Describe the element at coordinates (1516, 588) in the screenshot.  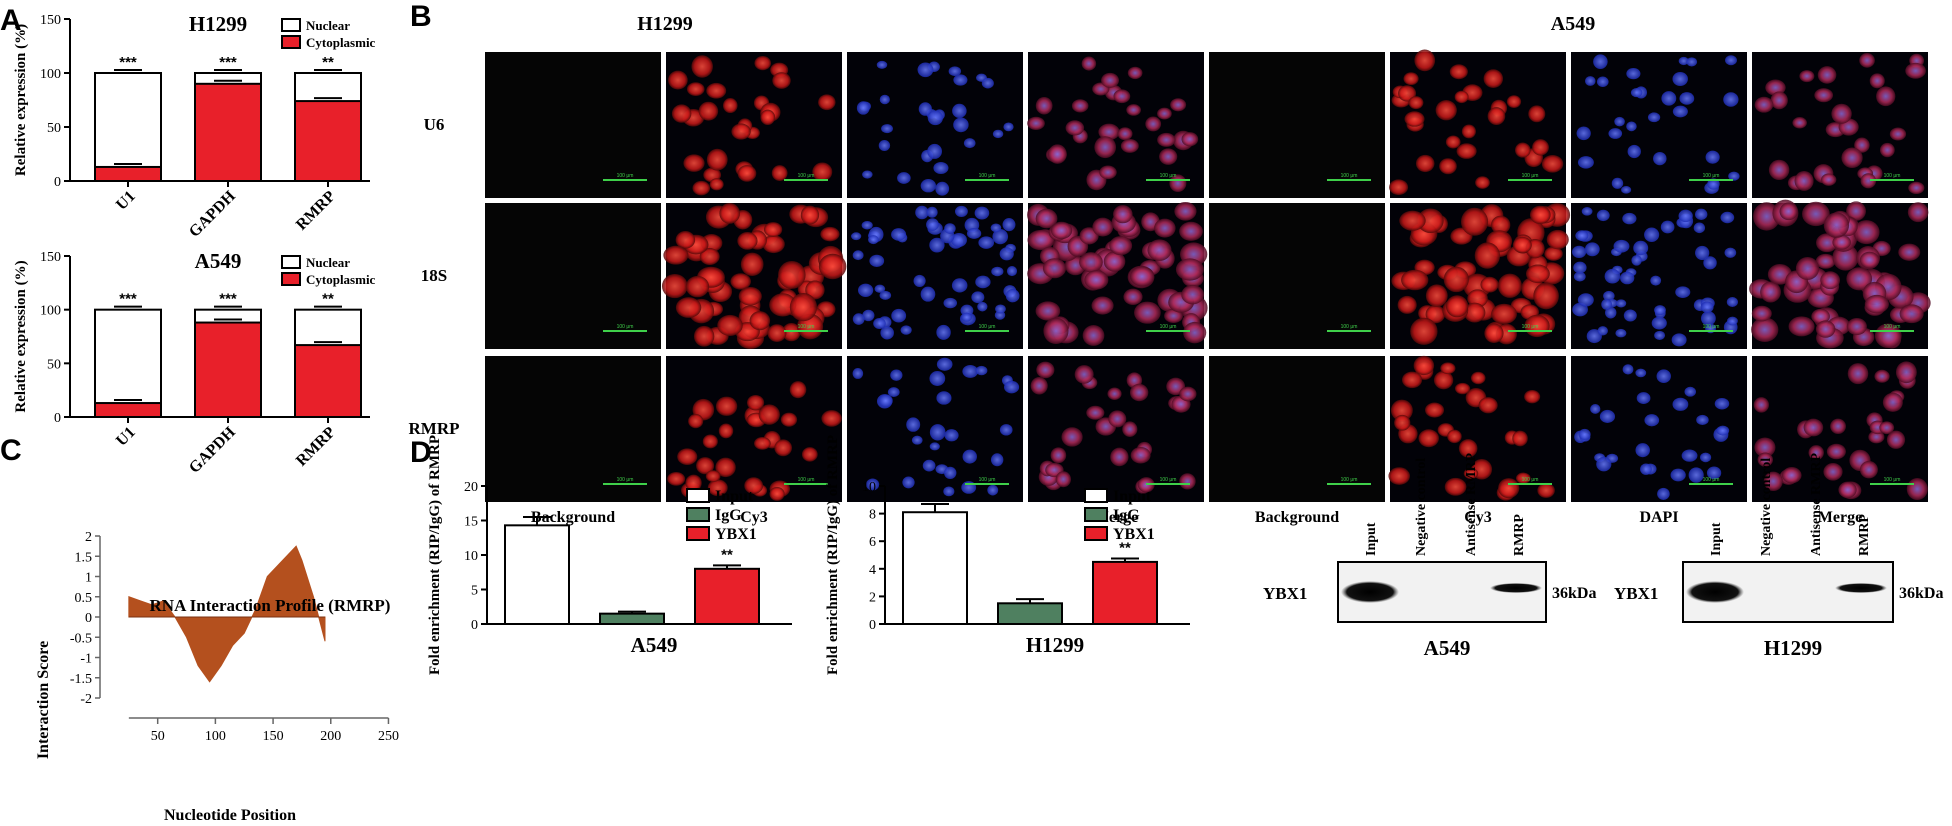
I see `blot-band-rmrp` at that location.